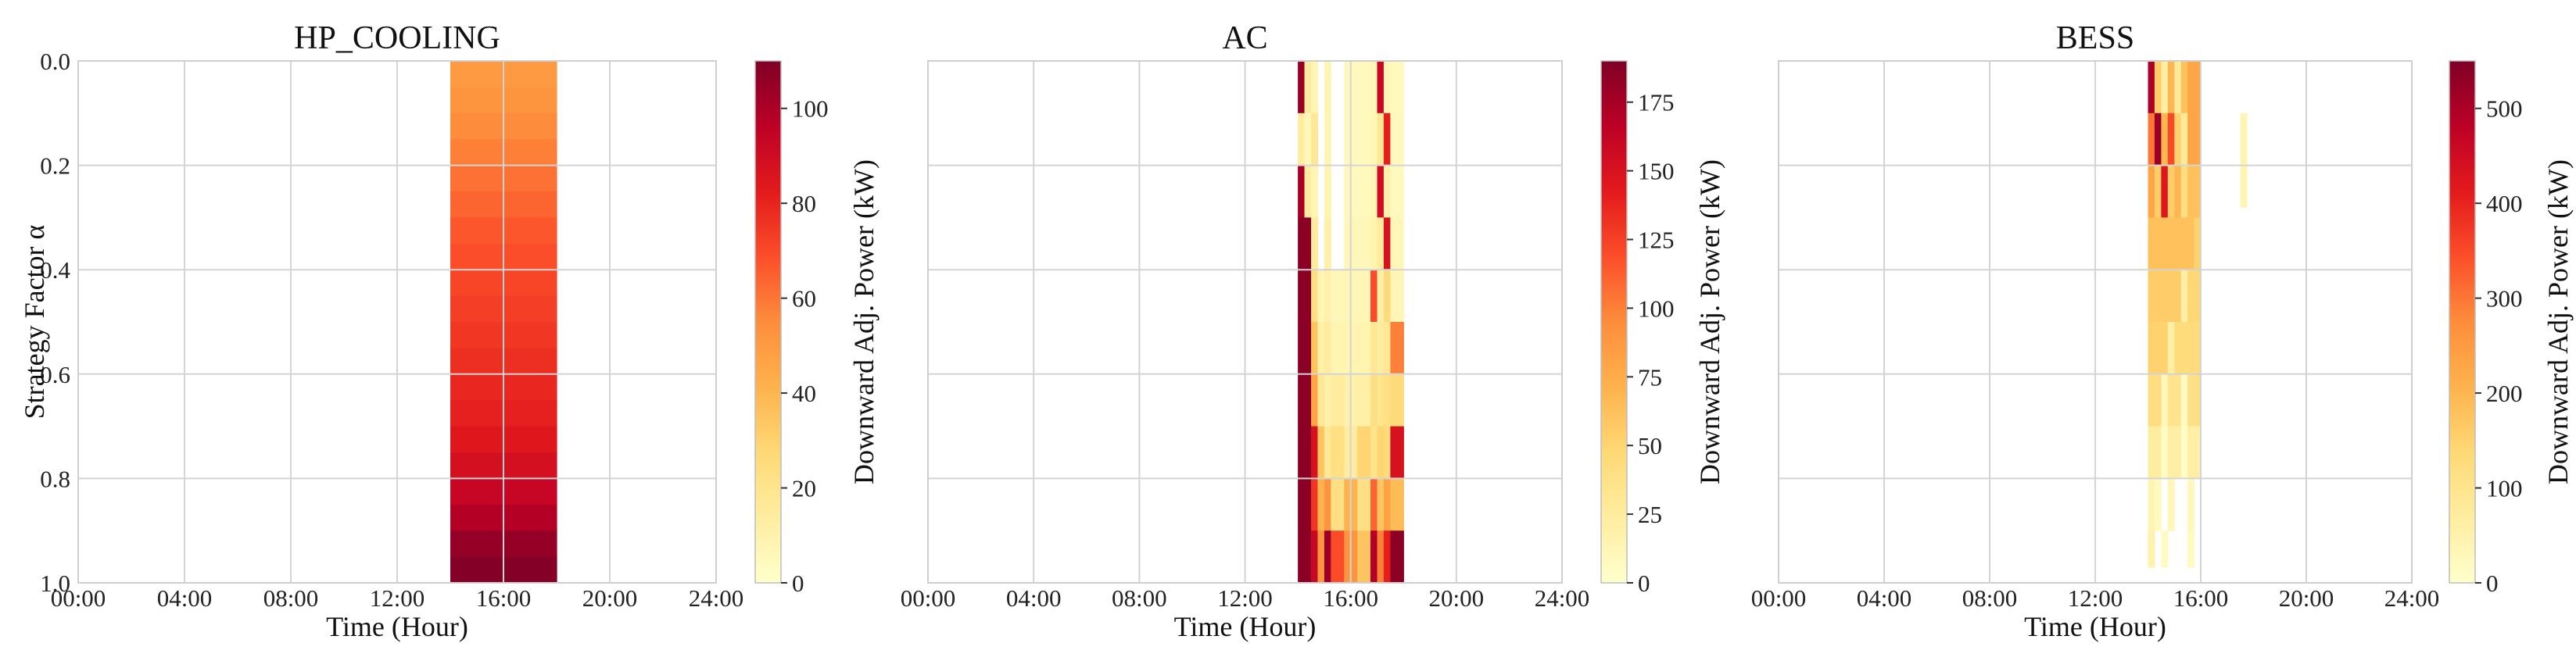  What do you see at coordinates (1650, 514) in the screenshot?
I see `colorbar-tick-label: 25` at bounding box center [1650, 514].